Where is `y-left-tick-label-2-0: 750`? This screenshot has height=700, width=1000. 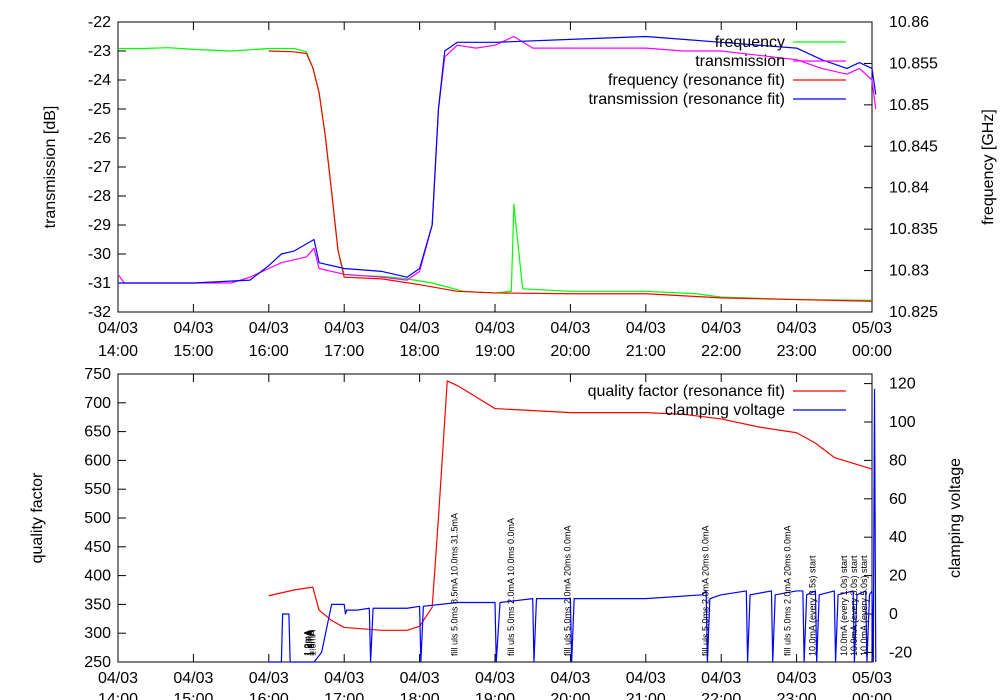 y-left-tick-label-2-0: 750 is located at coordinates (97, 374).